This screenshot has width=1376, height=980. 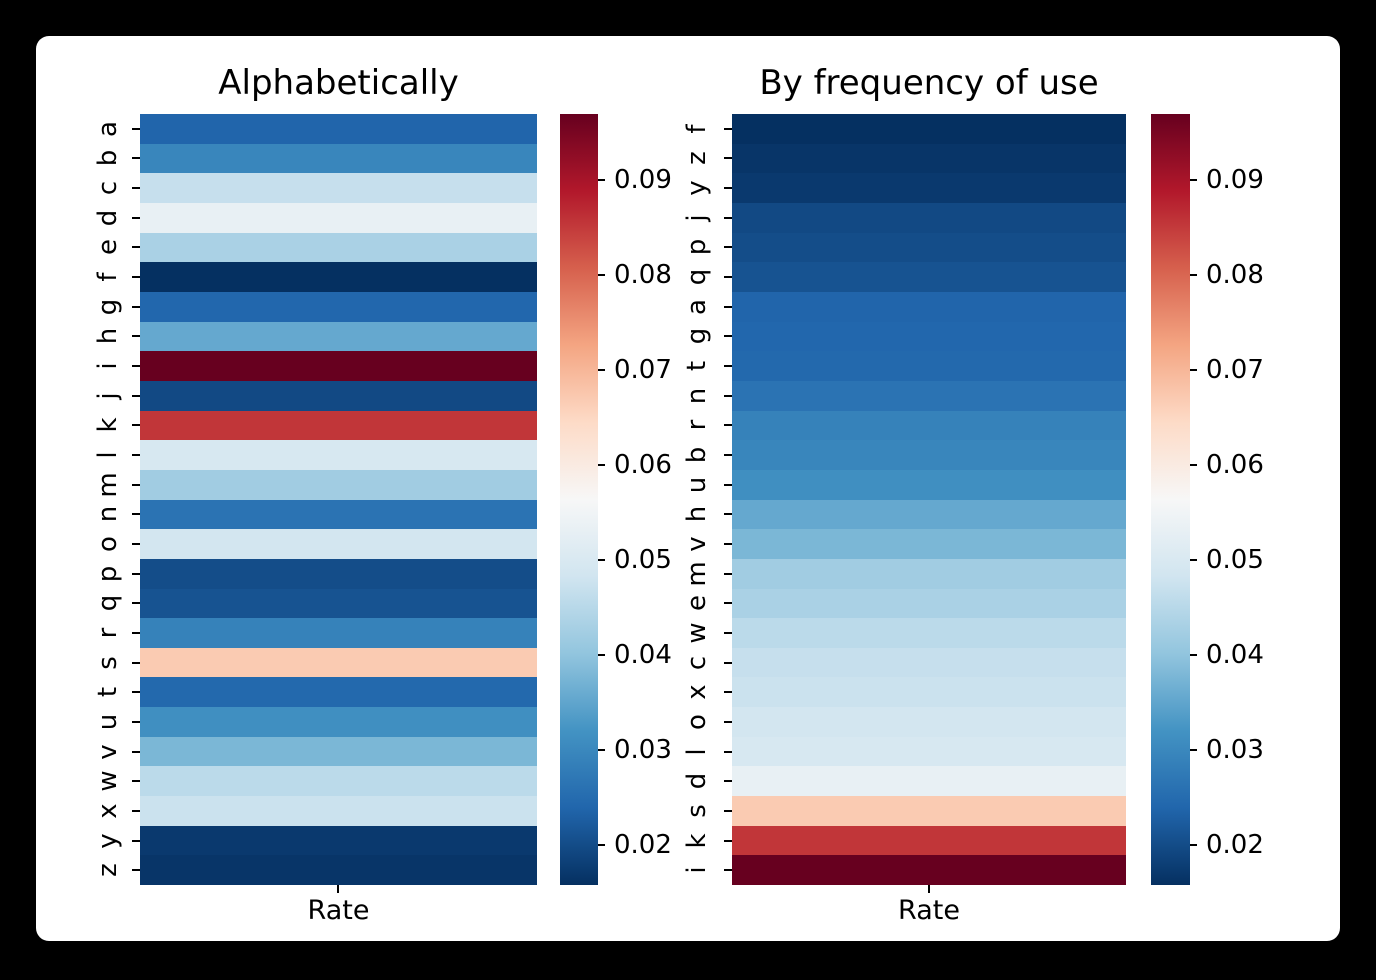 I want to click on heatmap-cell-x, so click(x=929, y=692).